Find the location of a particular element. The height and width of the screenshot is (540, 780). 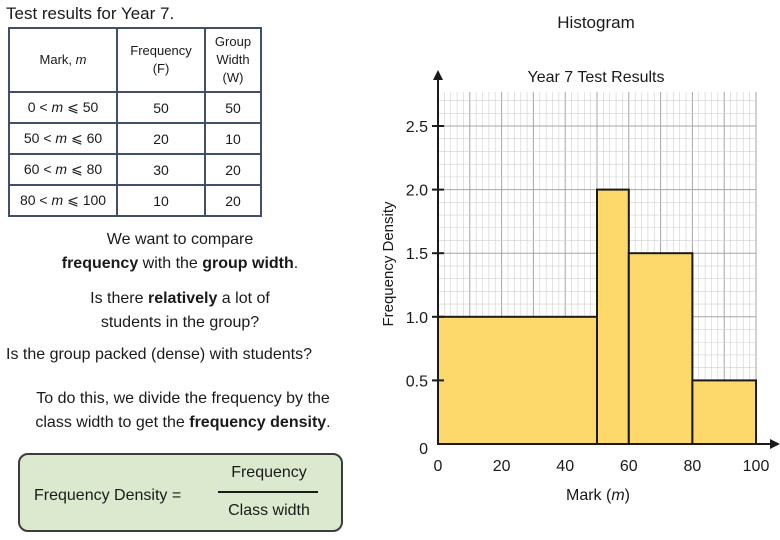

x-tick-label: 0 is located at coordinates (438, 466).